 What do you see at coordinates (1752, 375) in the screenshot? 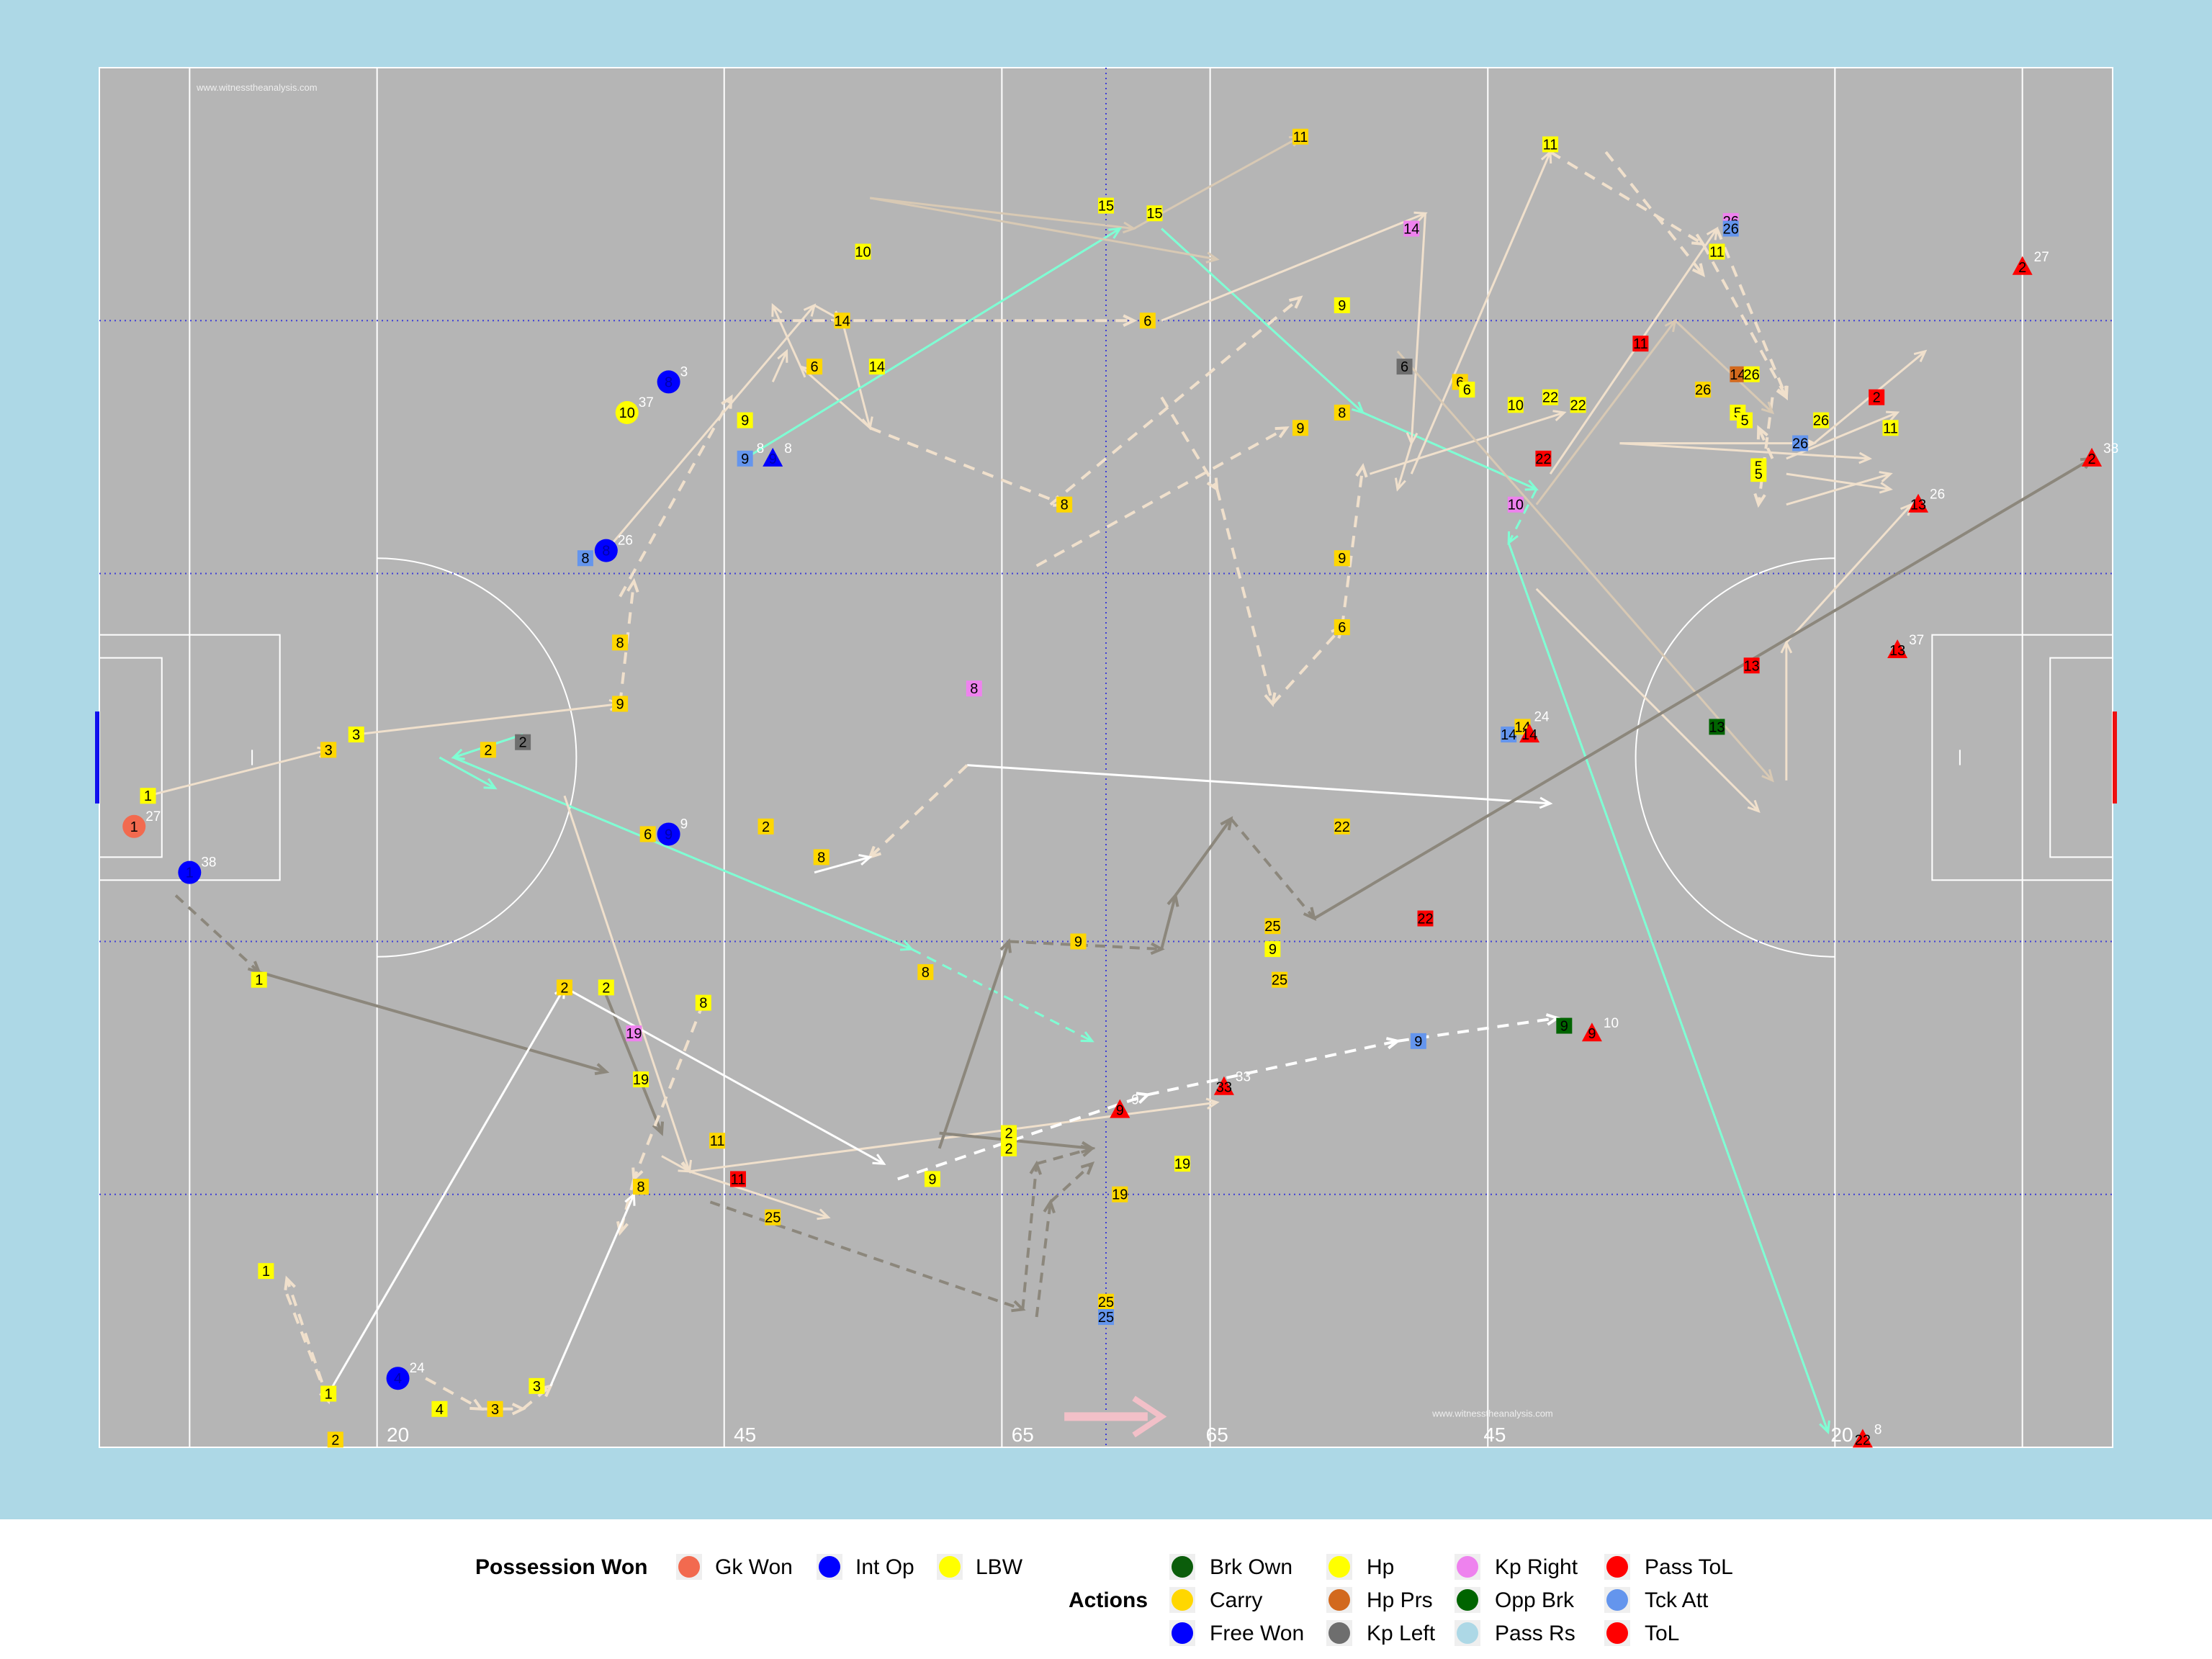
I see `action-marker: 26` at bounding box center [1752, 375].